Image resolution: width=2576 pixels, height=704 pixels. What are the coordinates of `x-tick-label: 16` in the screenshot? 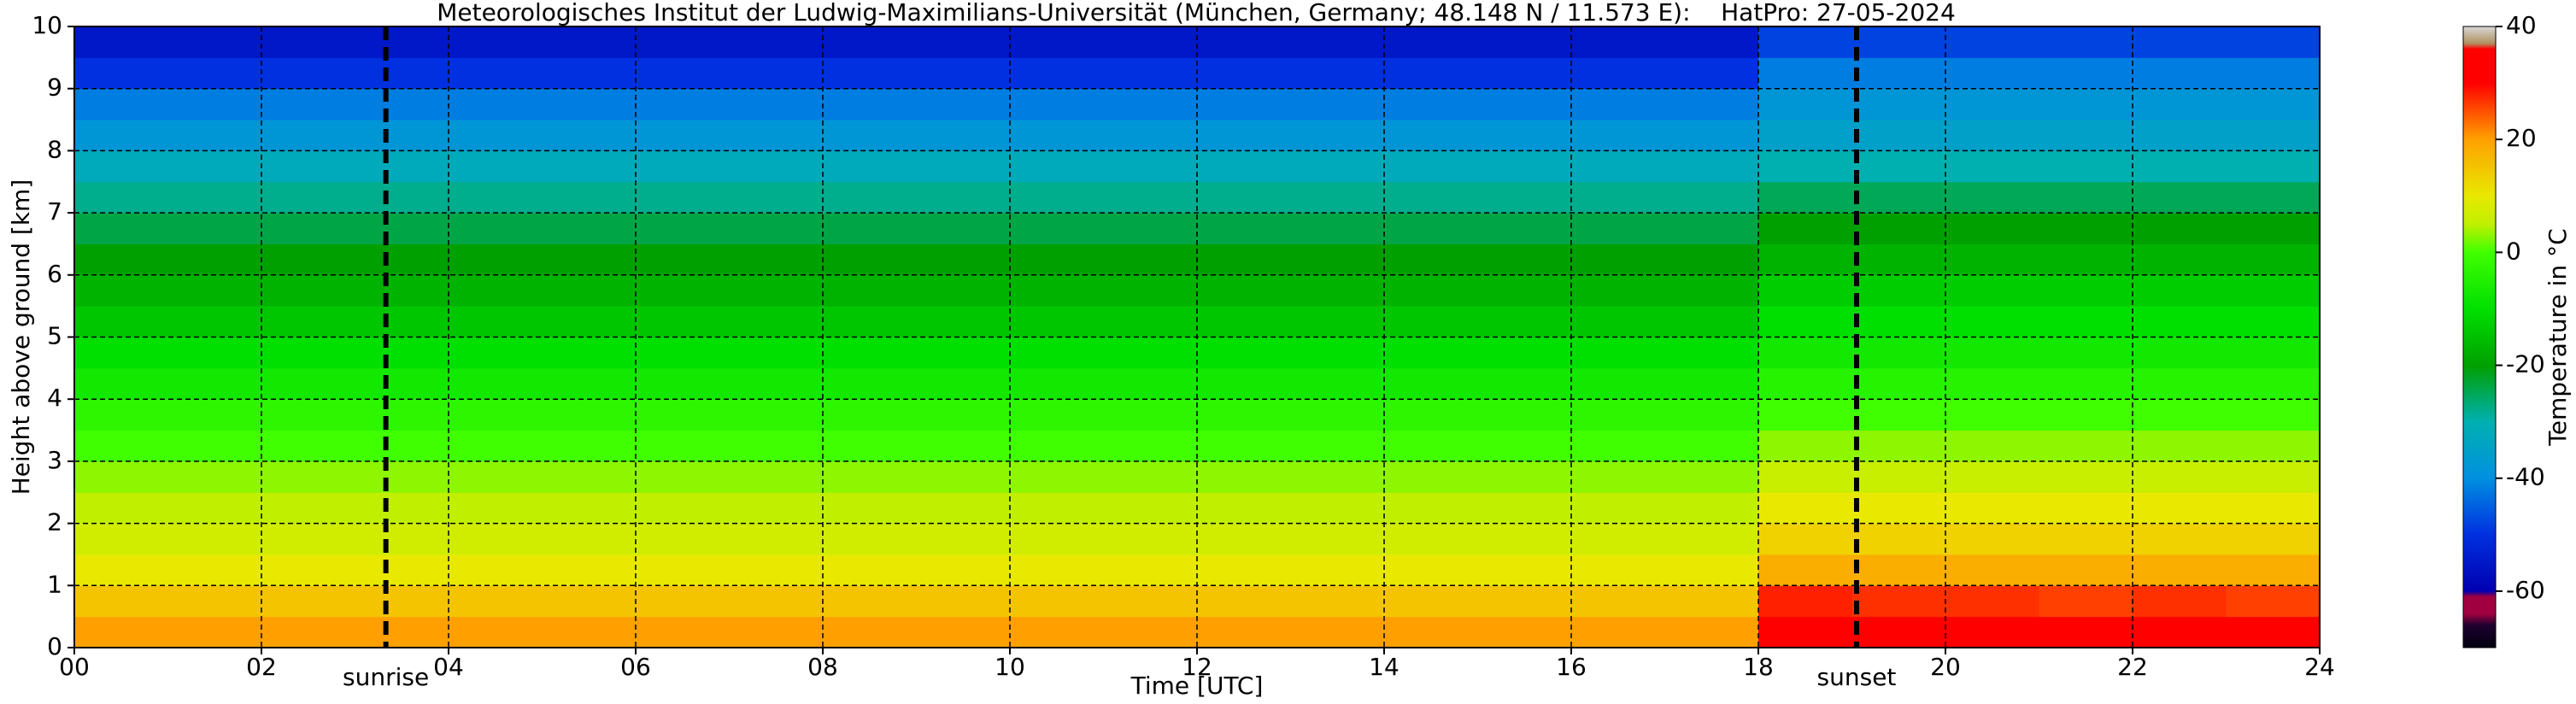 It's located at (1571, 667).